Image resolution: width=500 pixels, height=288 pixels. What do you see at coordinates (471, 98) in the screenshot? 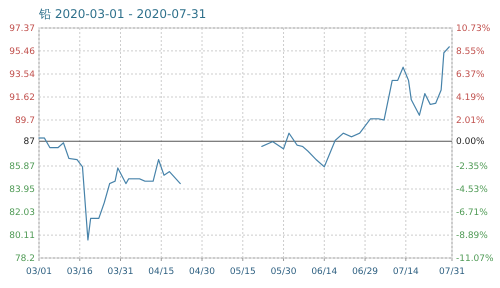
I see `y2-tick-label: 4.19%` at bounding box center [471, 98].